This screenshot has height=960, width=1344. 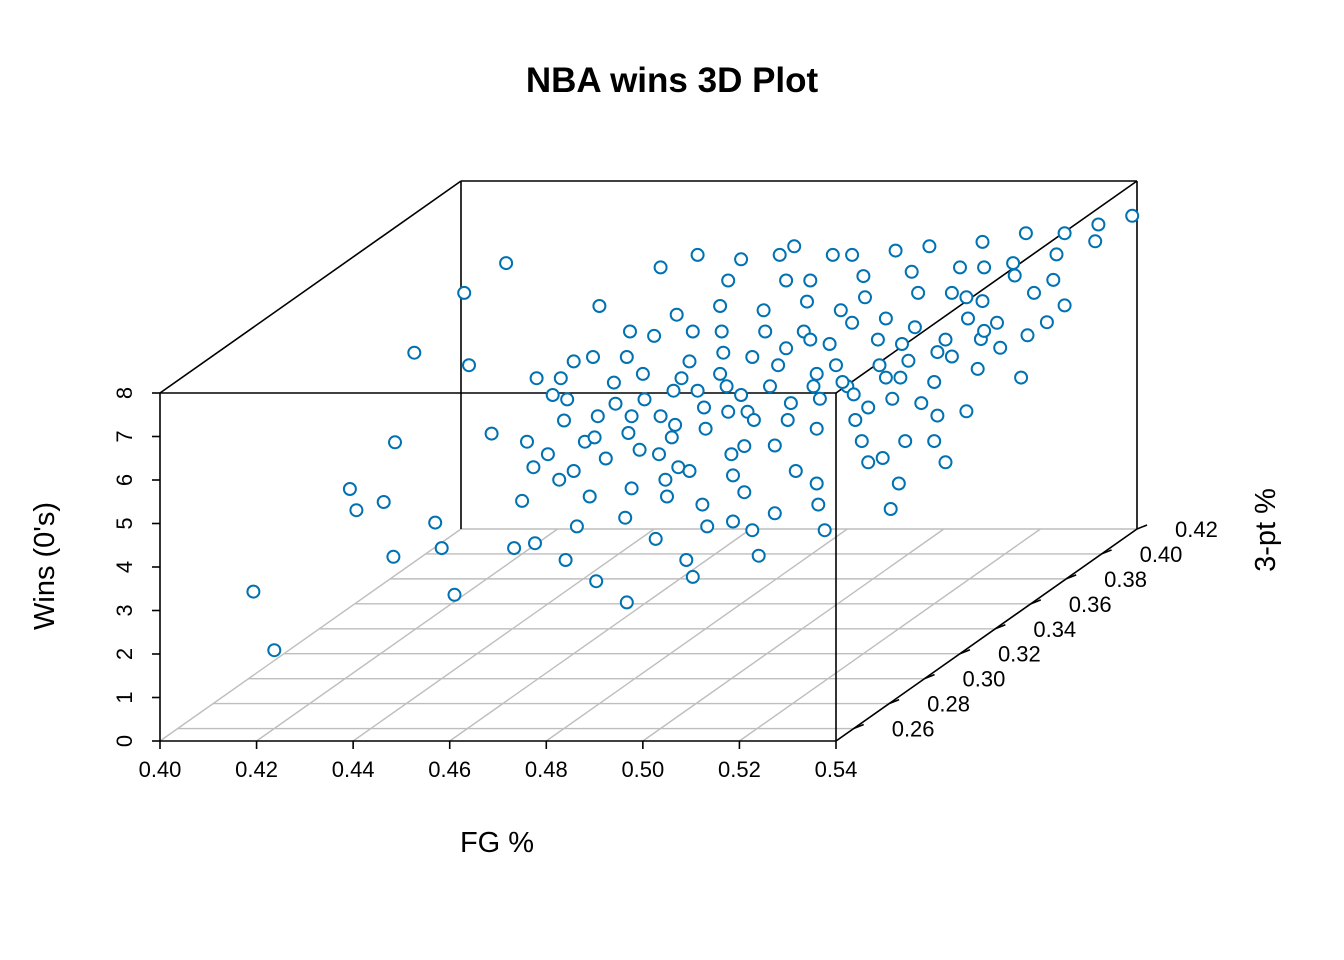 What do you see at coordinates (1019, 654) in the screenshot?
I see `y-tick-label: 0.32` at bounding box center [1019, 654].